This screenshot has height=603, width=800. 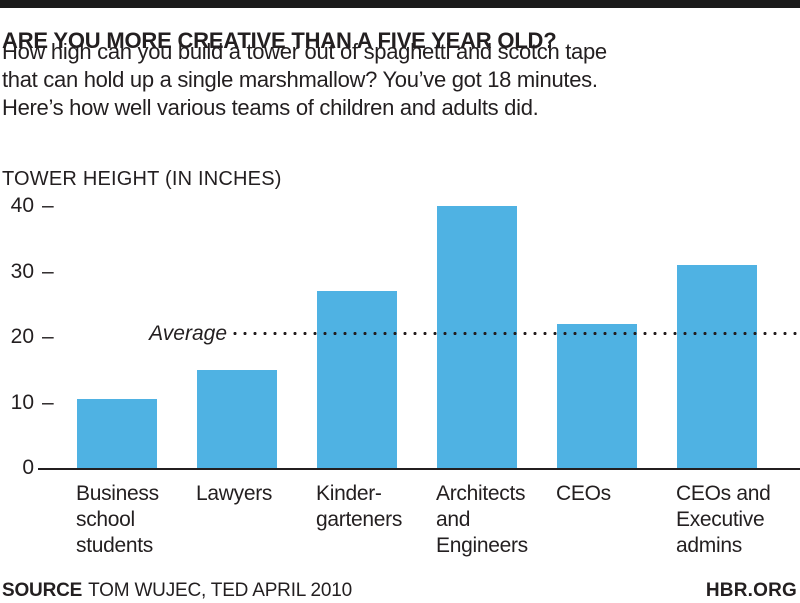 I want to click on x-label-line: school, so click(x=105, y=519).